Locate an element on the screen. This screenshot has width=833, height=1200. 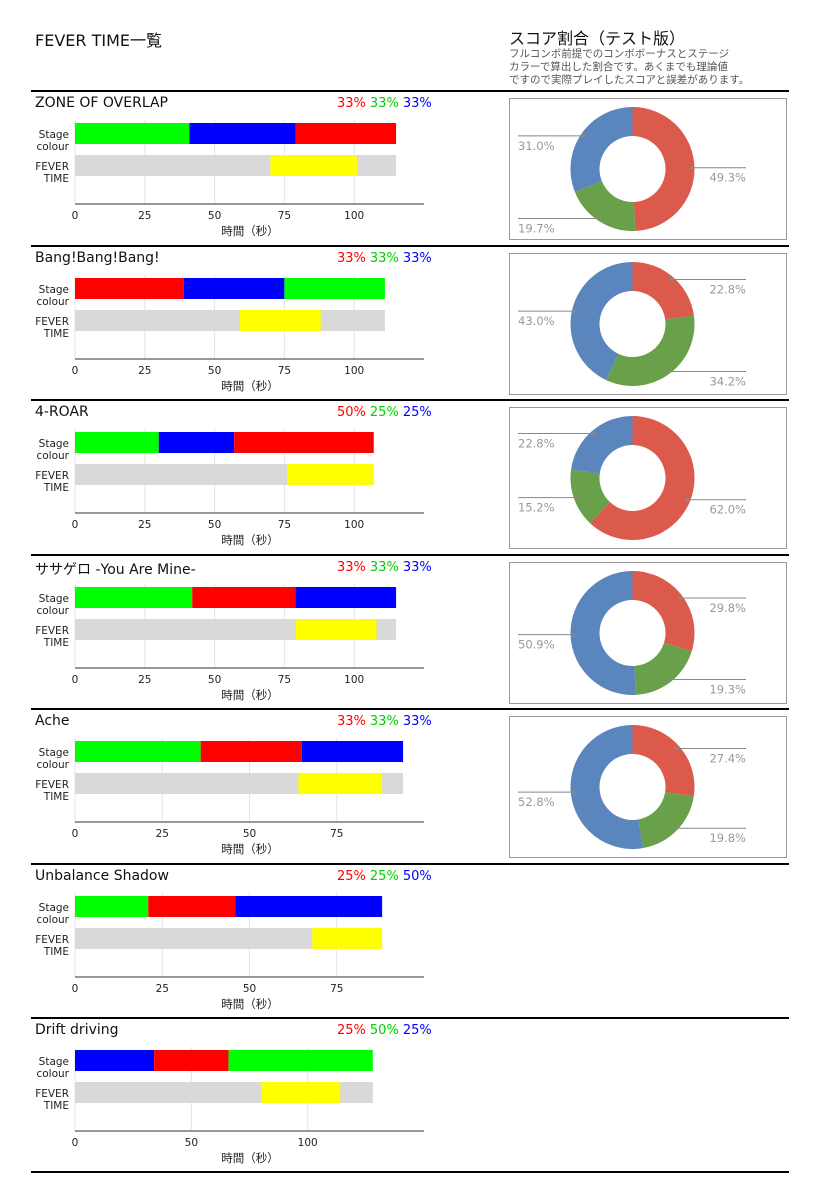
ratio-red: 50% is located at coordinates (351, 412).